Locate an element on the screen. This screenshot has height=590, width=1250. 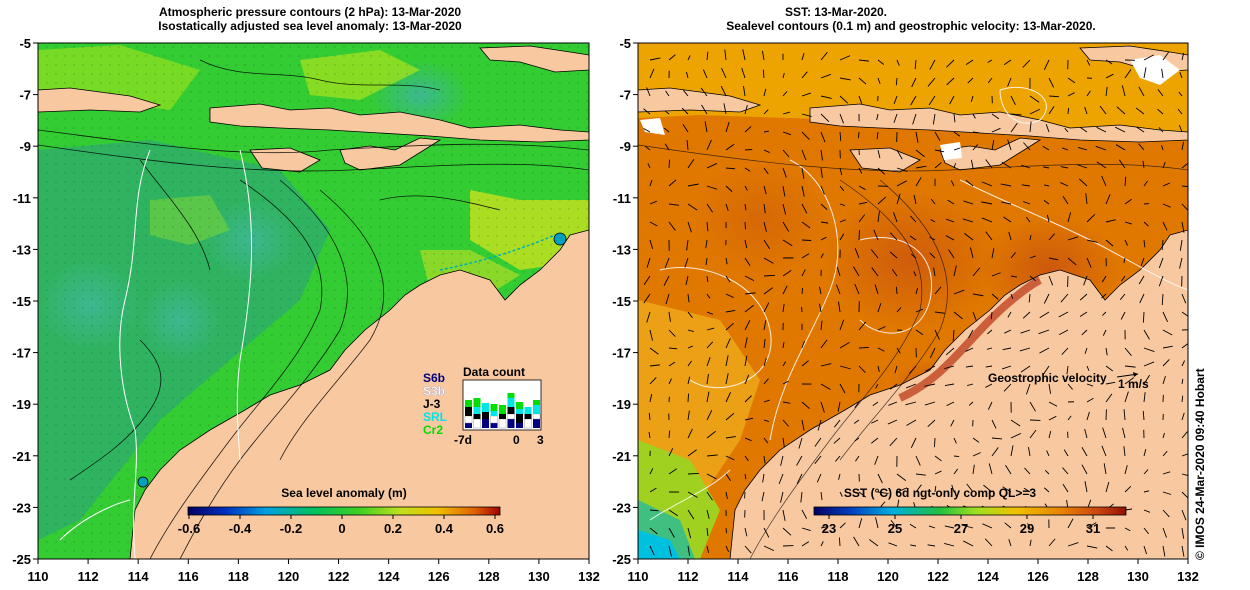
sla-x-tick: 128 is located at coordinates (489, 576).